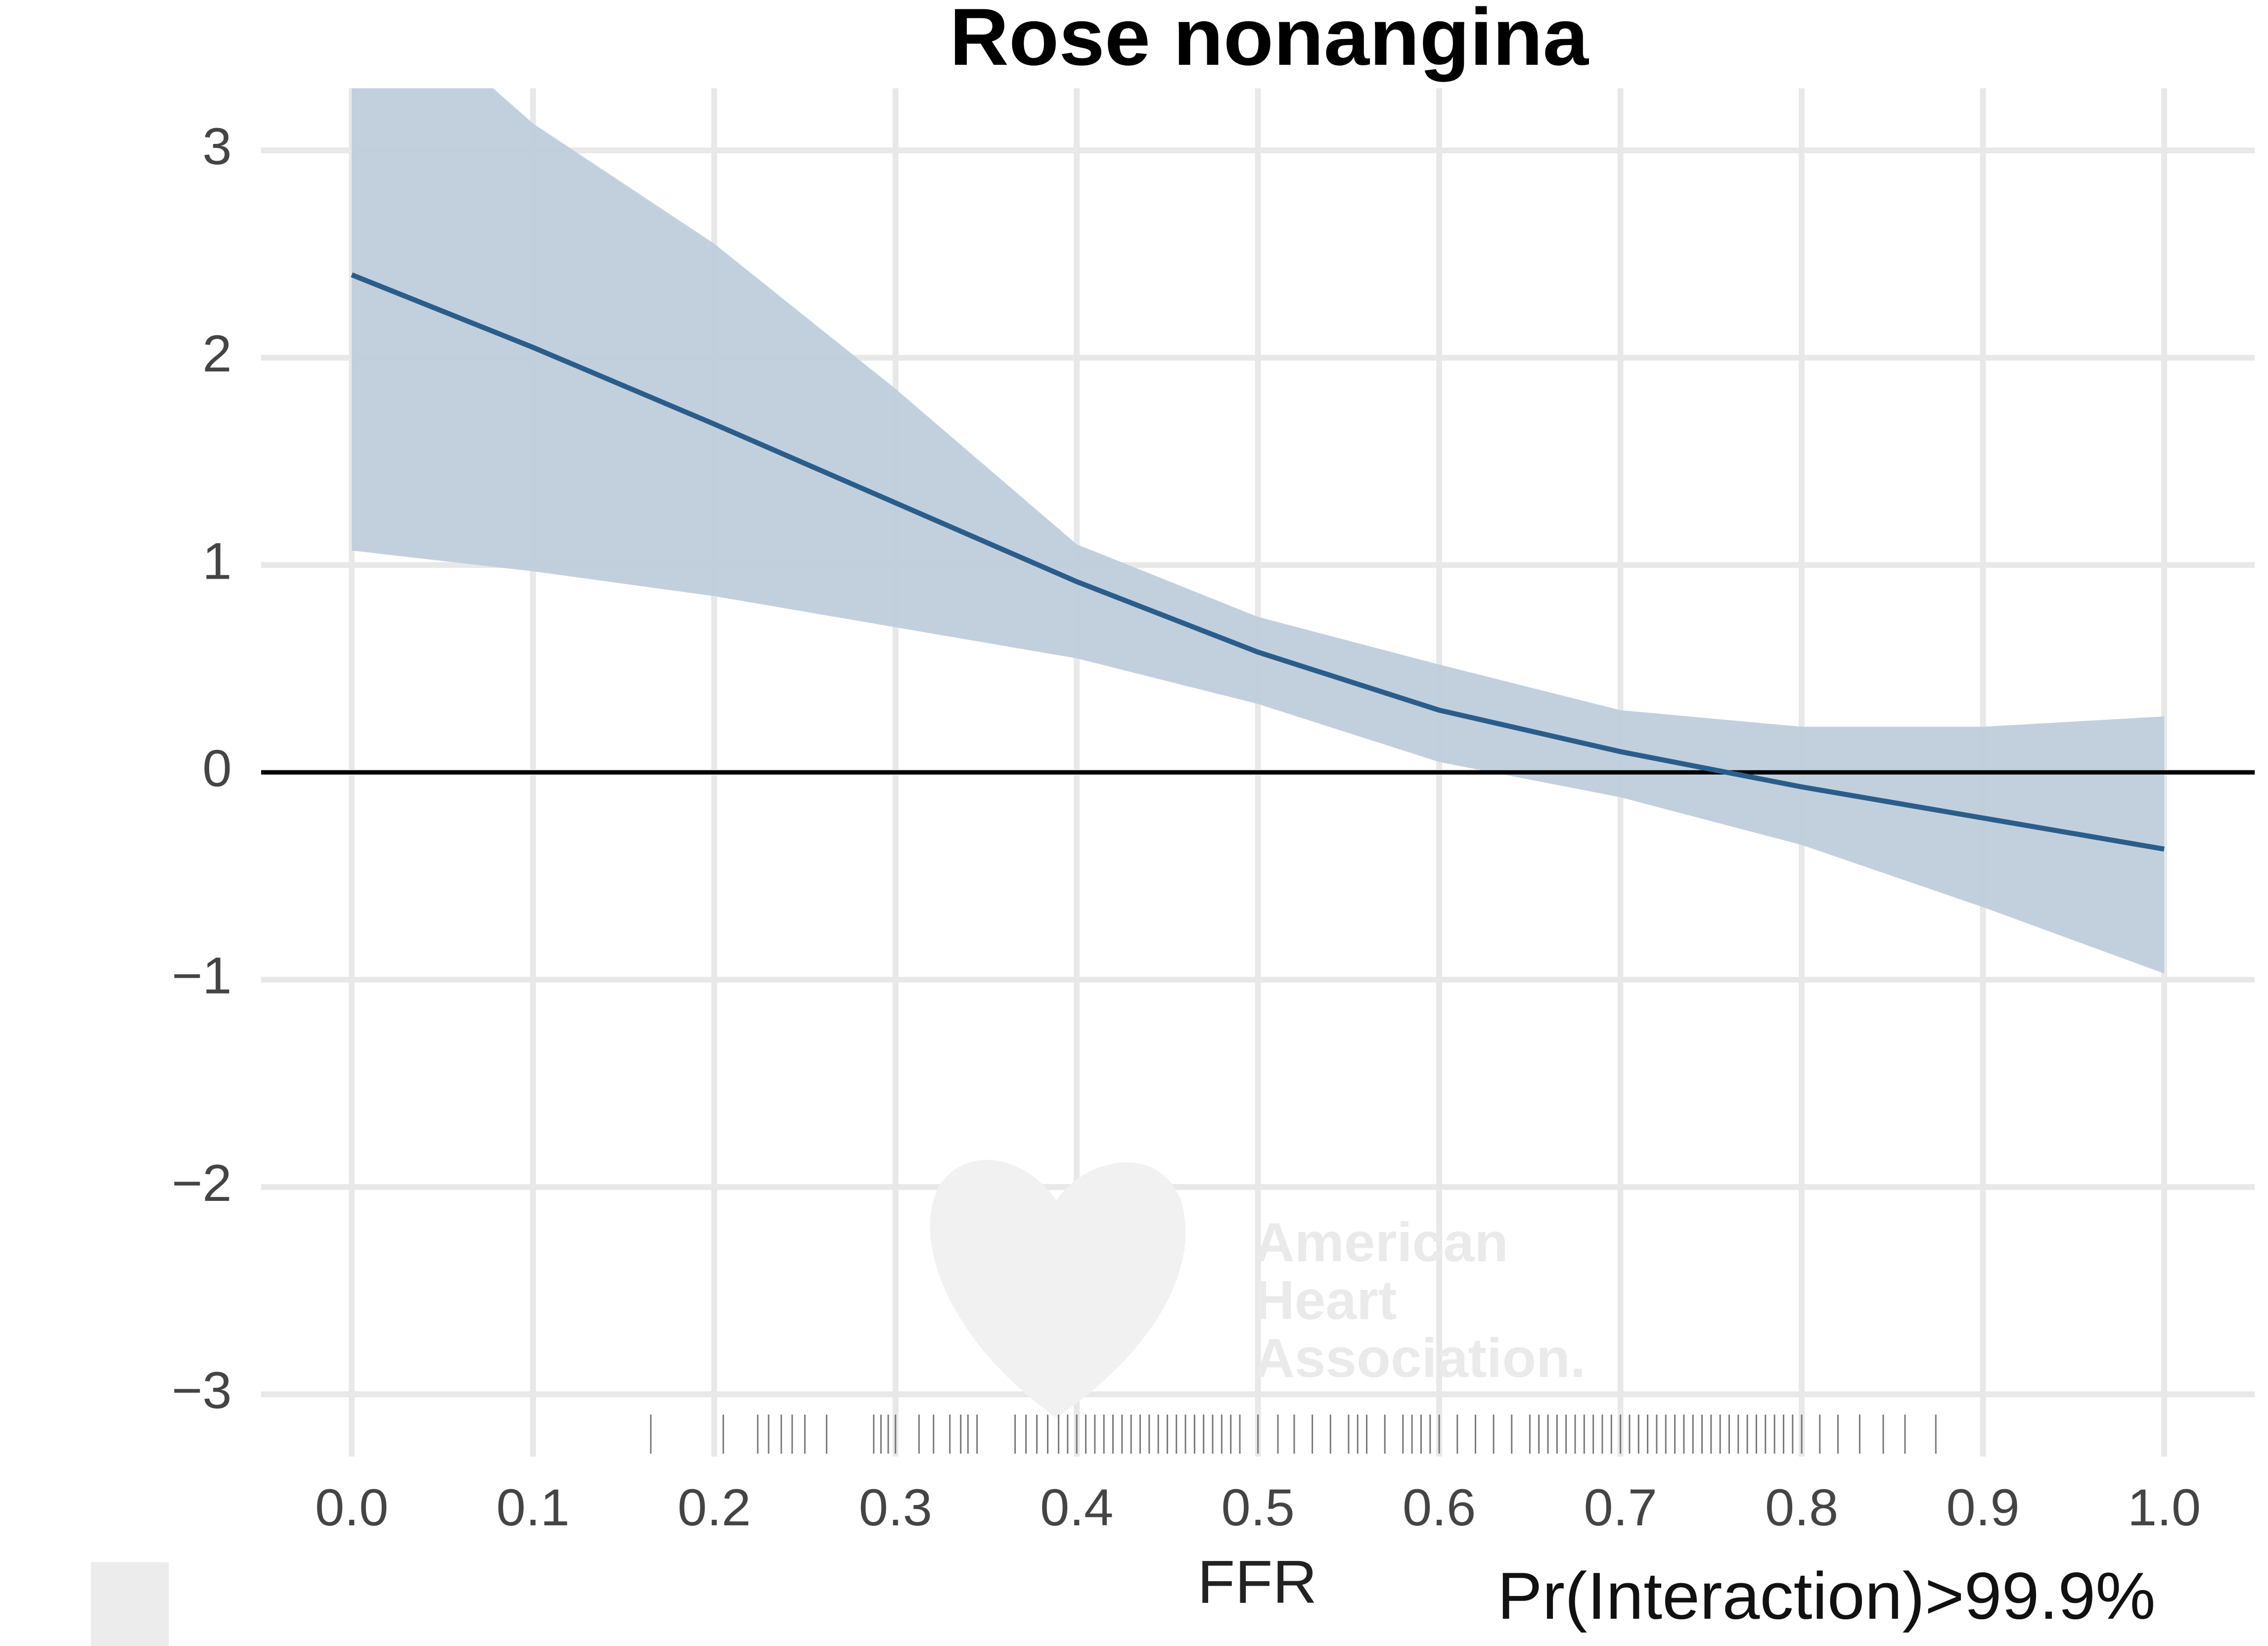 Image resolution: width=2268 pixels, height=1646 pixels. What do you see at coordinates (202, 1390) in the screenshot?
I see `y-tick-label: −3` at bounding box center [202, 1390].